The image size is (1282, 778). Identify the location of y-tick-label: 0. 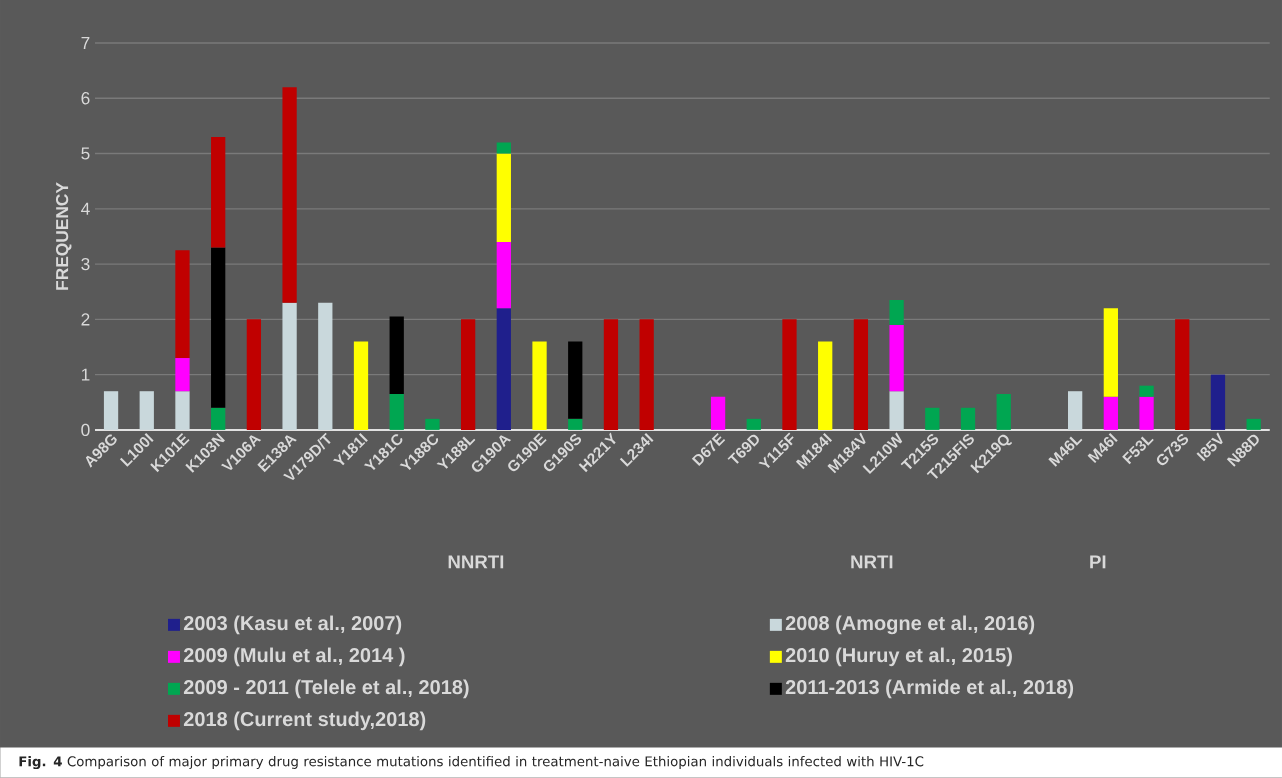
(85, 430).